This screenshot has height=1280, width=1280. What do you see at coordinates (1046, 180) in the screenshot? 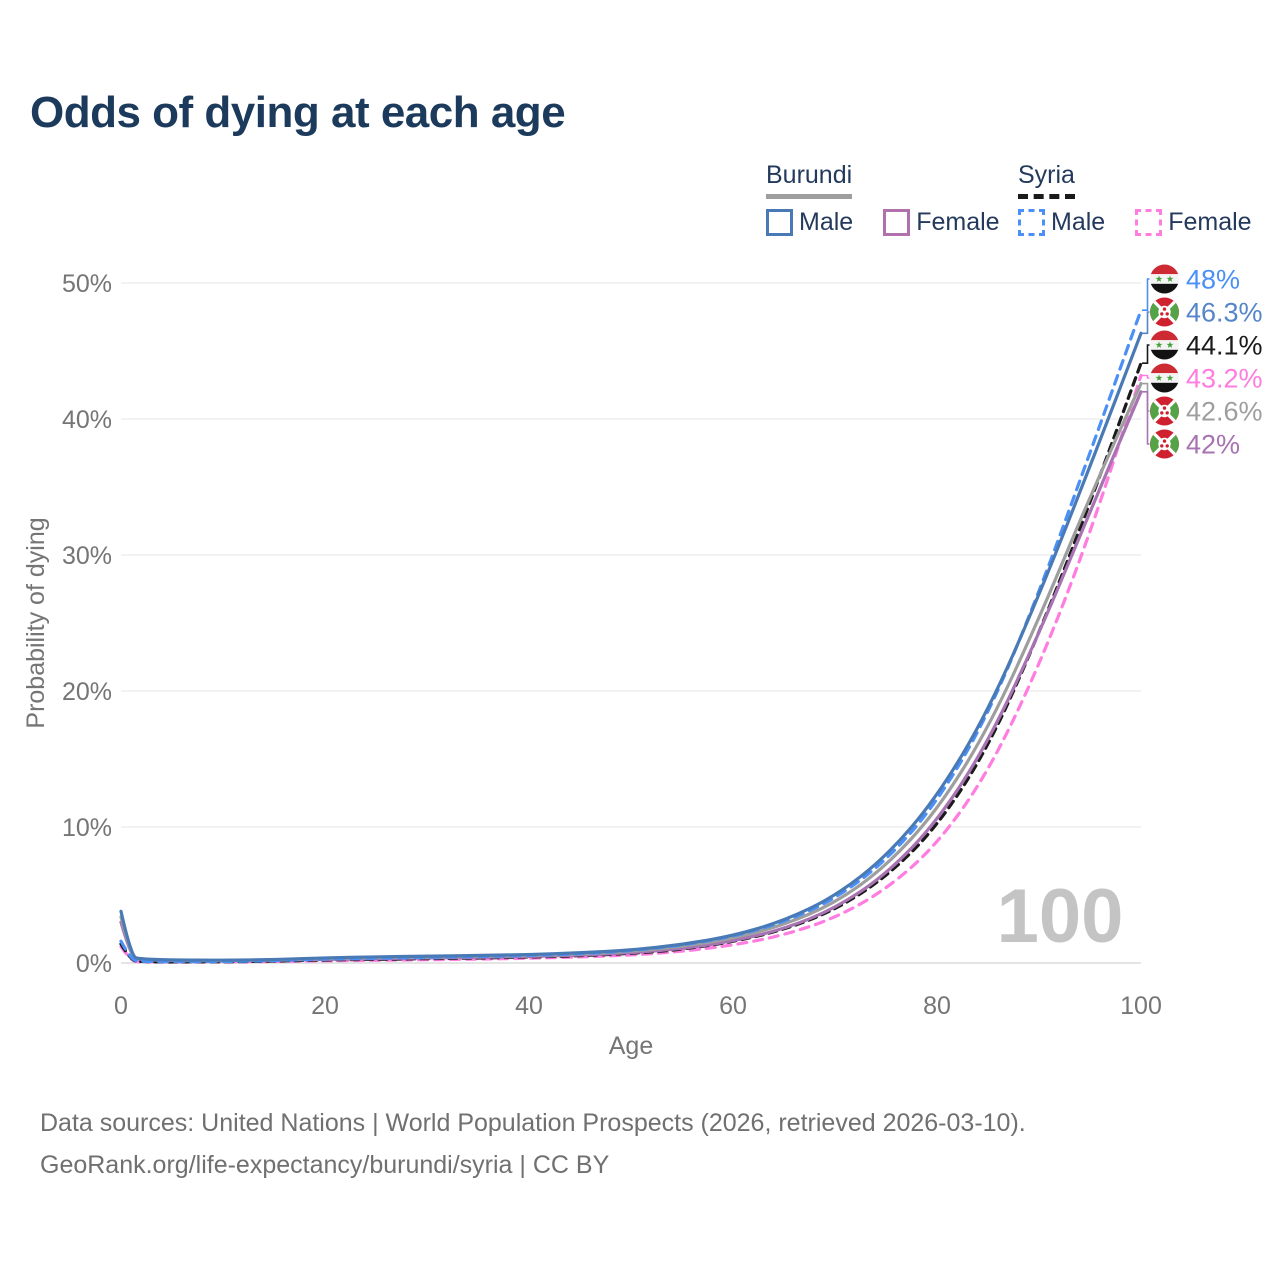
I see `legend-group-title-syria: Syria` at bounding box center [1046, 180].